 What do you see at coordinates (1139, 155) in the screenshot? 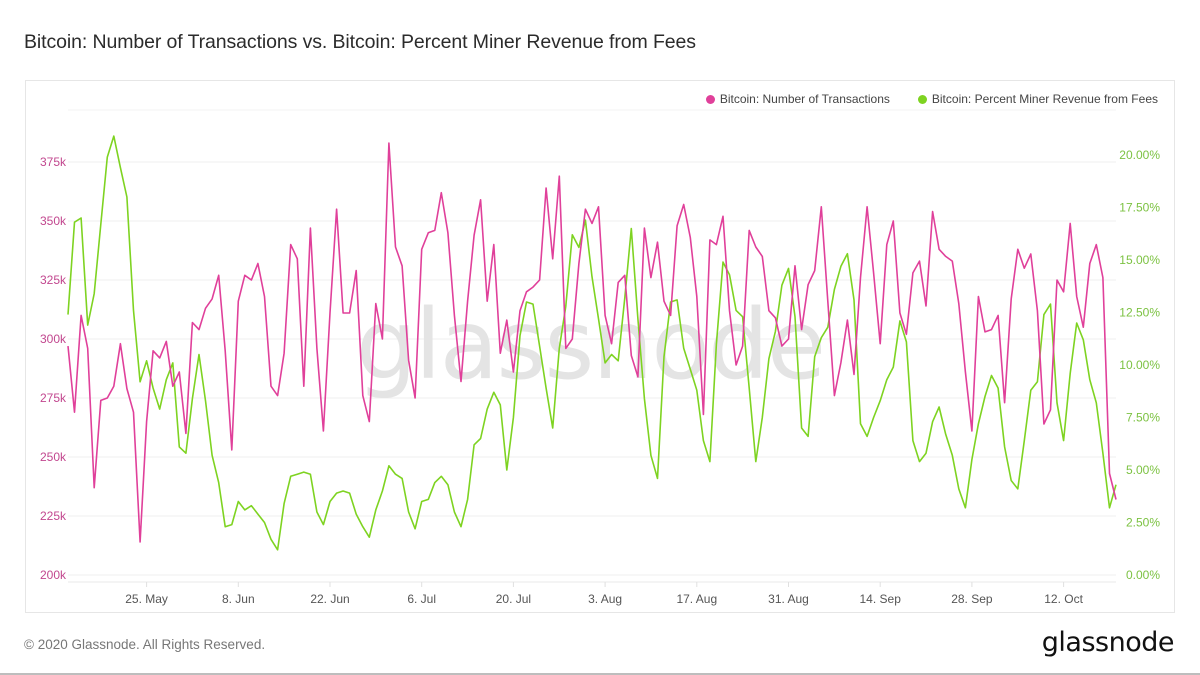
I see `right-axis-tick-label: 20.00%` at bounding box center [1139, 155].